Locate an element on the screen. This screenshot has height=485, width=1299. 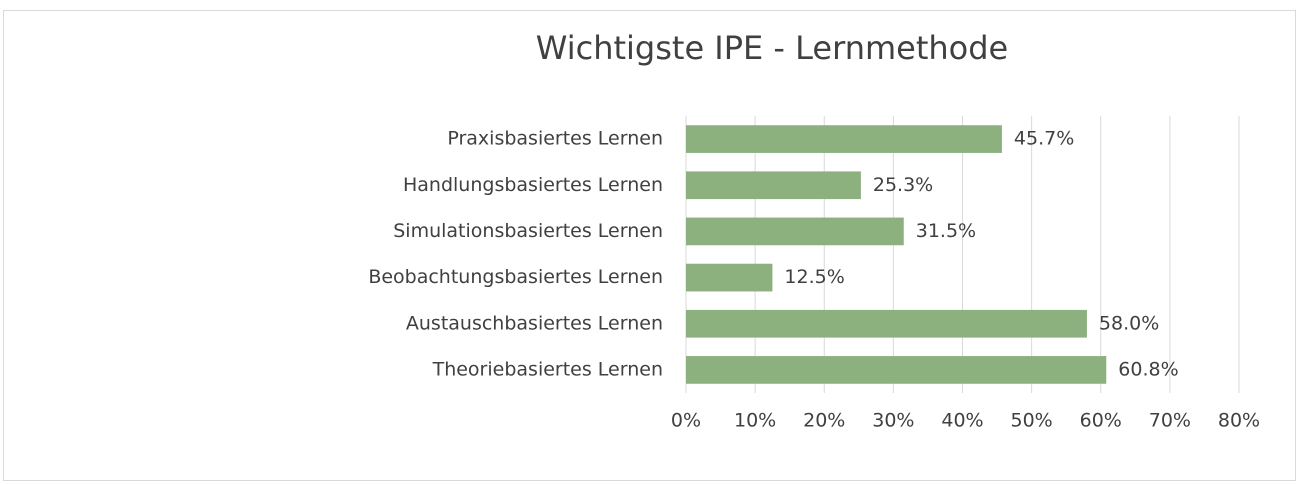
y-tick-label: Beobachtungsbasiertes Lernen is located at coordinates (515, 277).